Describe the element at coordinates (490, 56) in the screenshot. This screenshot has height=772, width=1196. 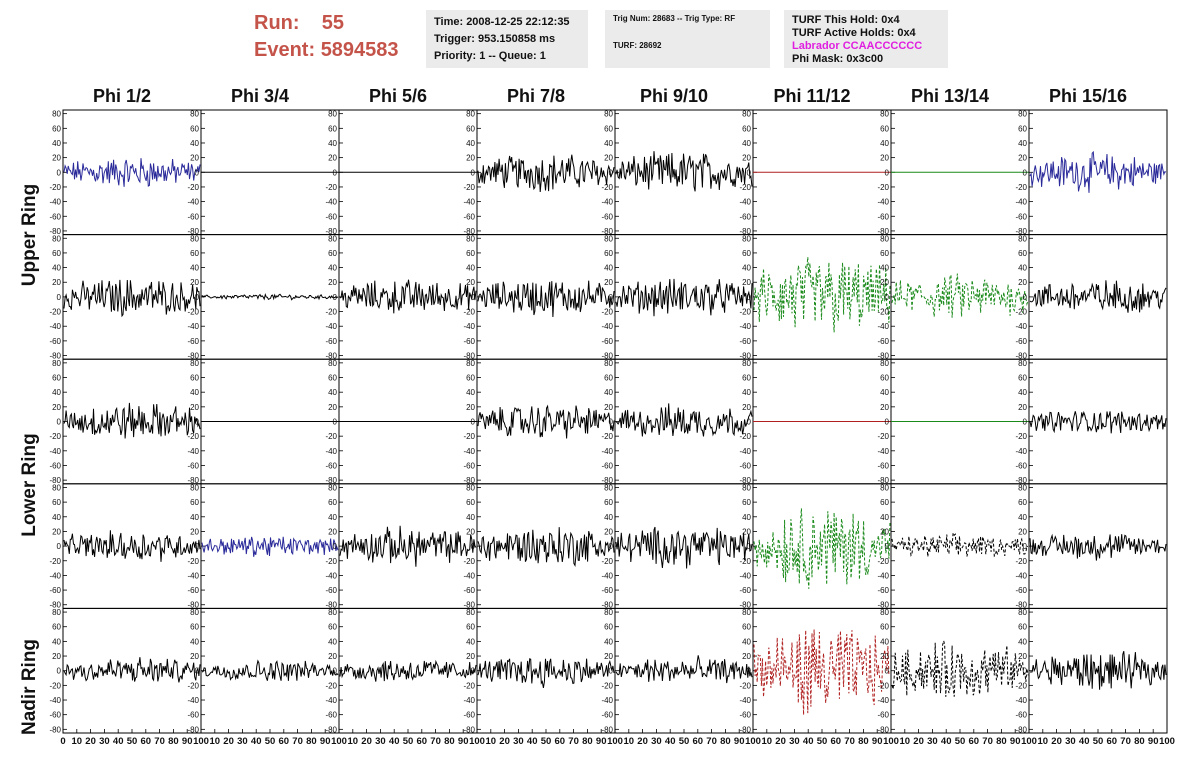
I see `priority-text: Priority: 1 -- Queue: 1` at that location.